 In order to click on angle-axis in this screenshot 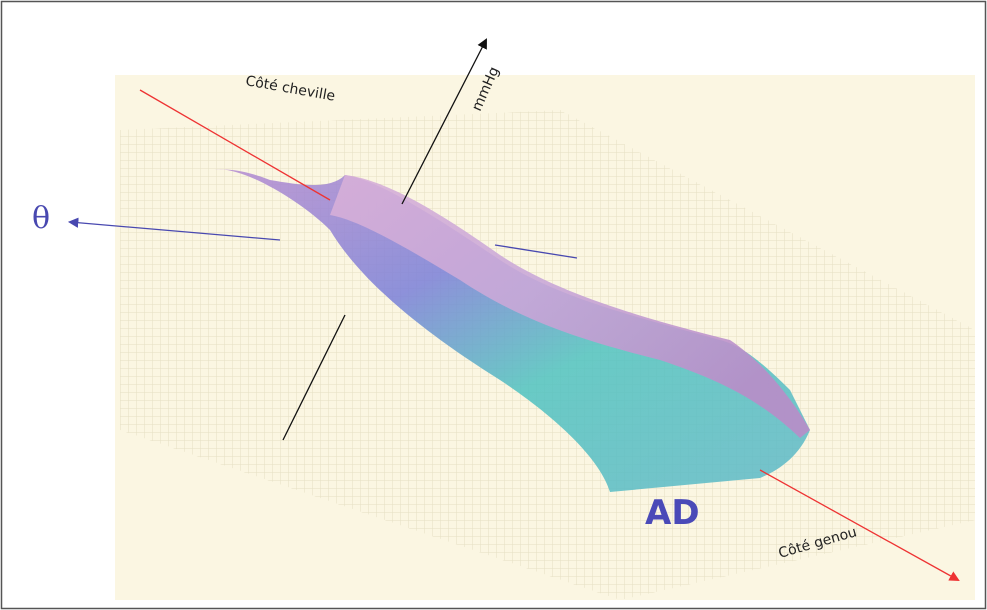, I will do `click(174, 229)`.